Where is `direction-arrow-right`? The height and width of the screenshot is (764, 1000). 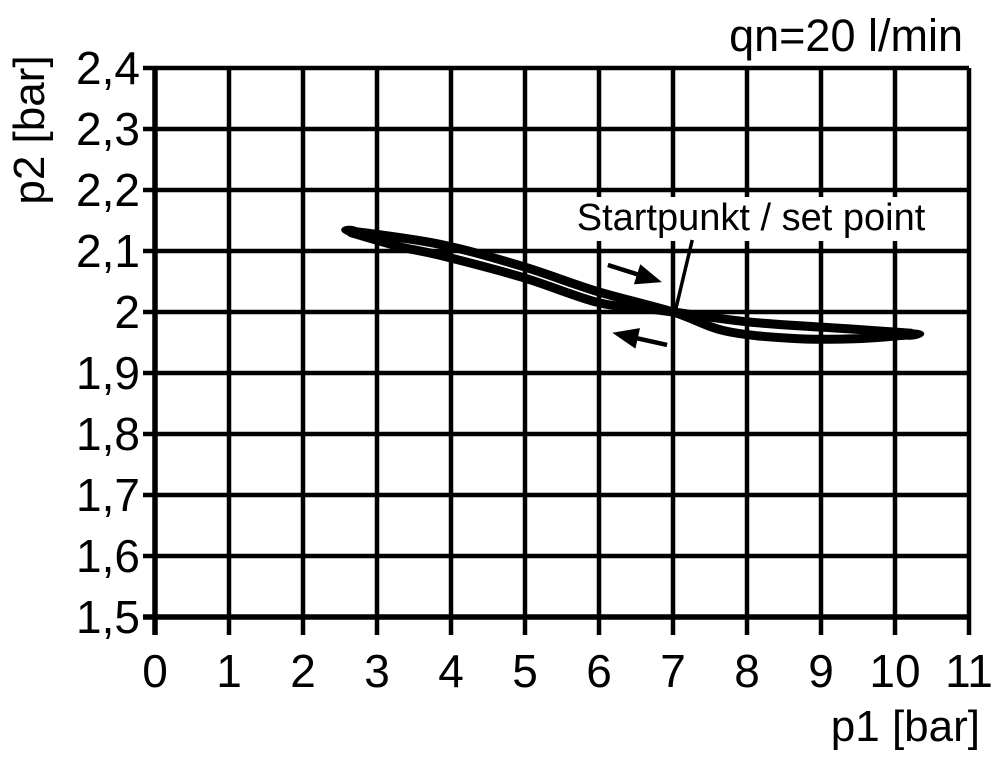
direction-arrow-right is located at coordinates (634, 273).